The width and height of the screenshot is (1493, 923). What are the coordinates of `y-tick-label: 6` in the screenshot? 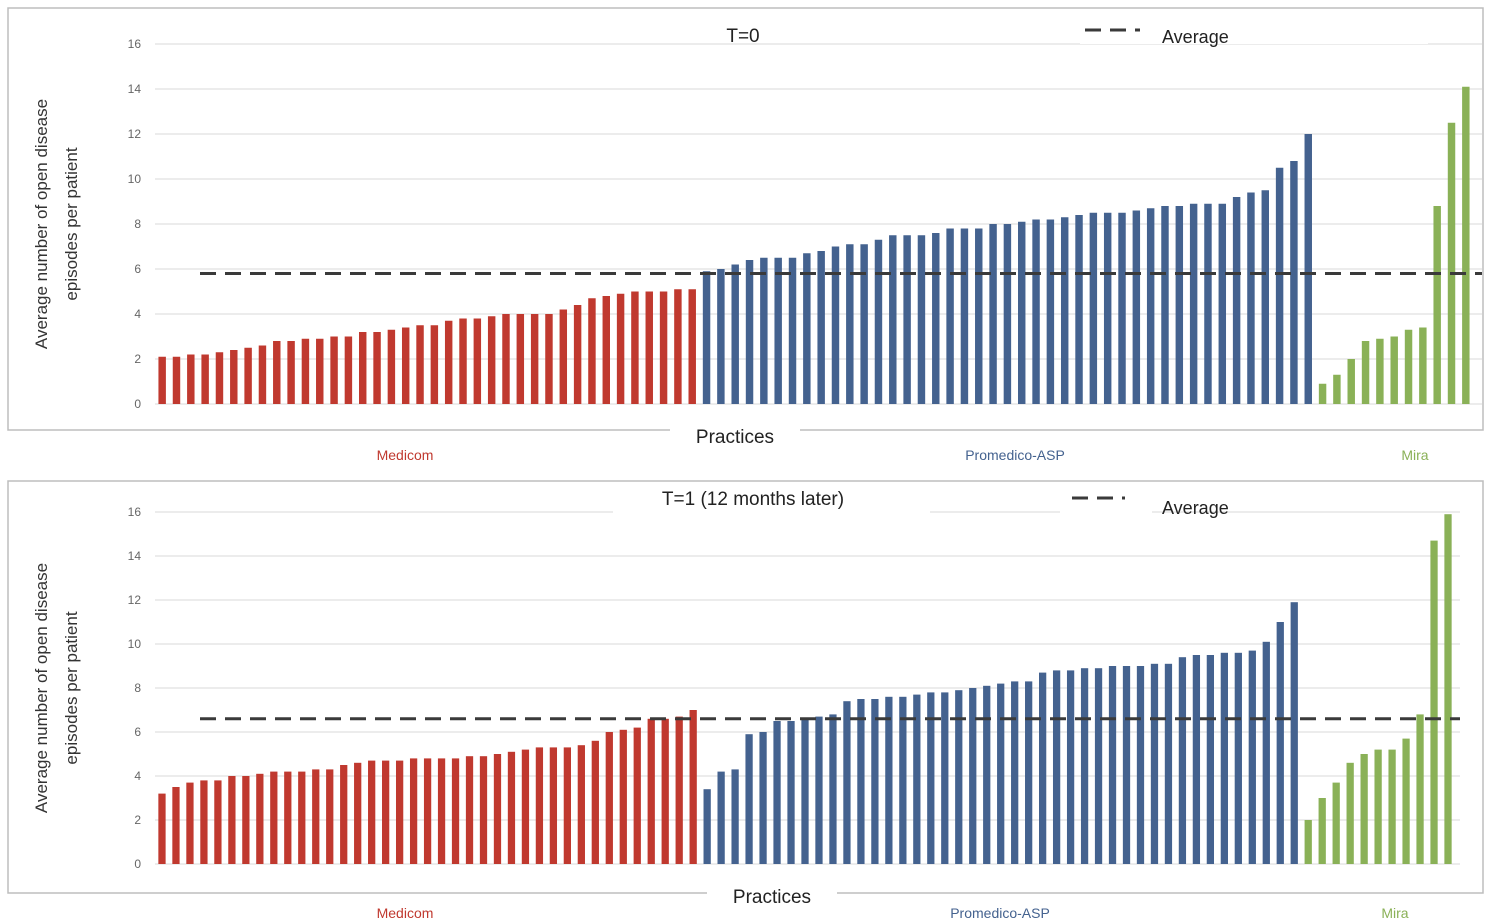 It's located at (137, 732).